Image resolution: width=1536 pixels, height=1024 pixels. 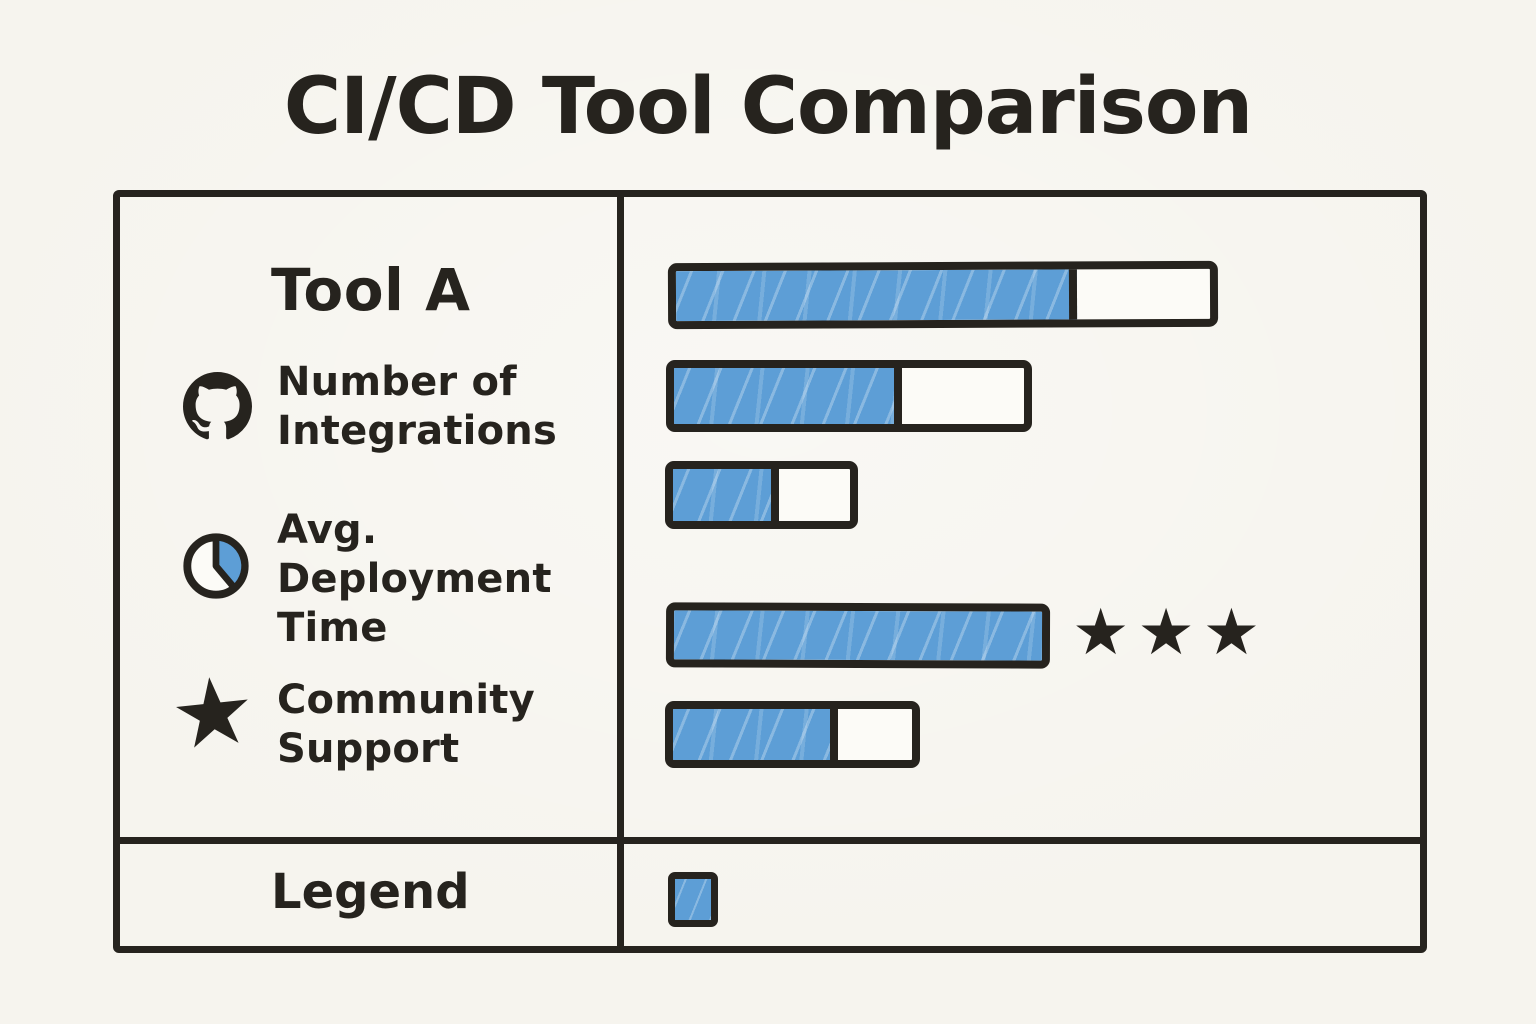 I want to click on metric-label-line: Integrations, so click(x=417, y=431).